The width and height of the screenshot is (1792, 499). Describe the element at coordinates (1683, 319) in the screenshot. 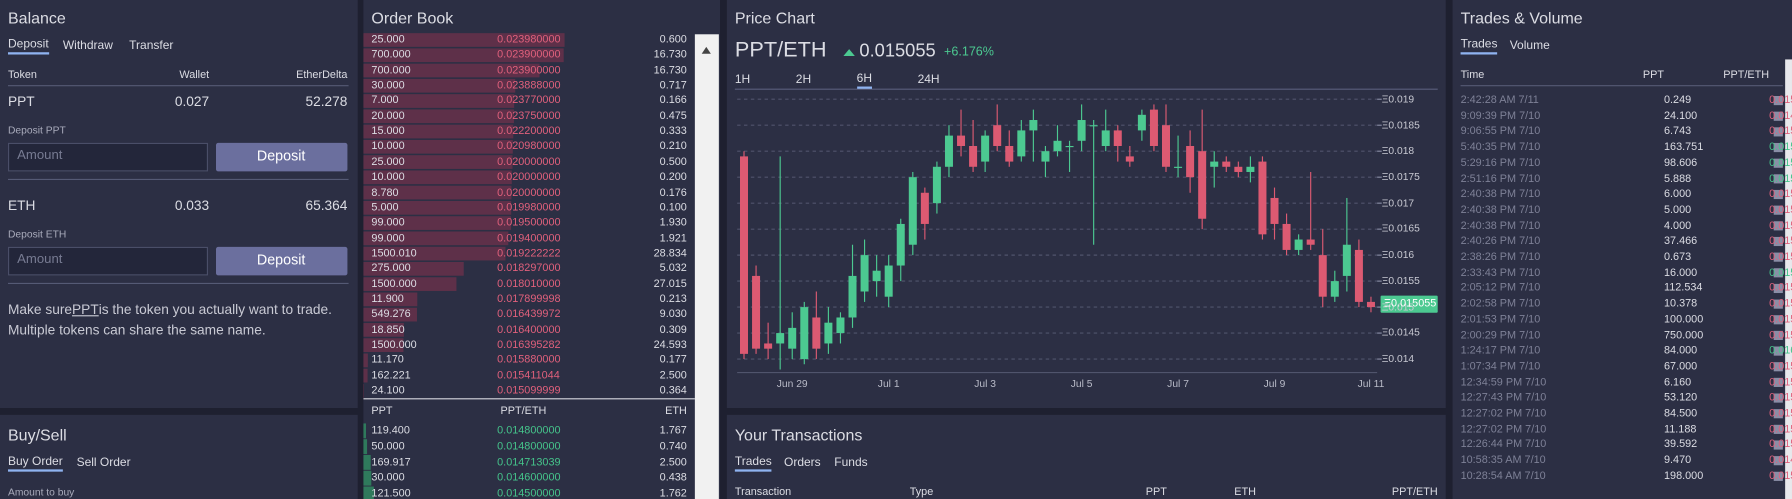

I see `trade-amount: 100.000` at that location.